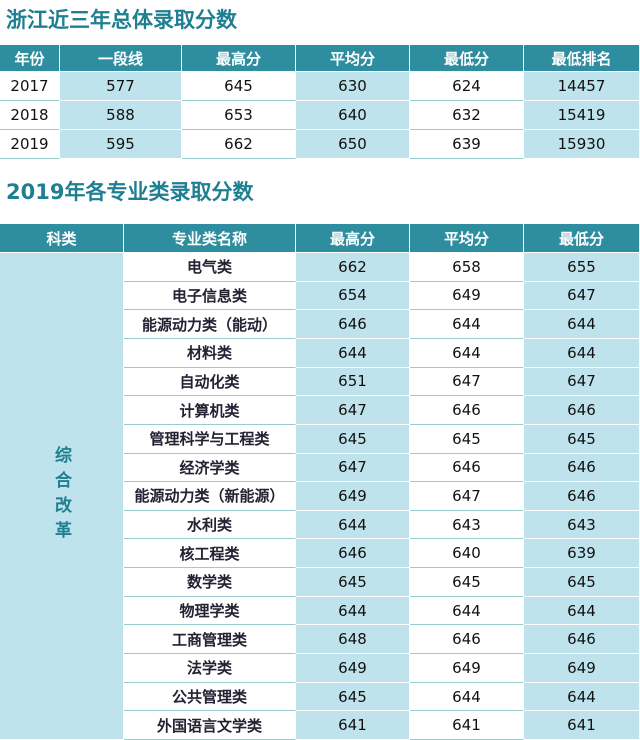 This screenshot has height=740, width=640. I want to click on table-cell: 658, so click(467, 267).